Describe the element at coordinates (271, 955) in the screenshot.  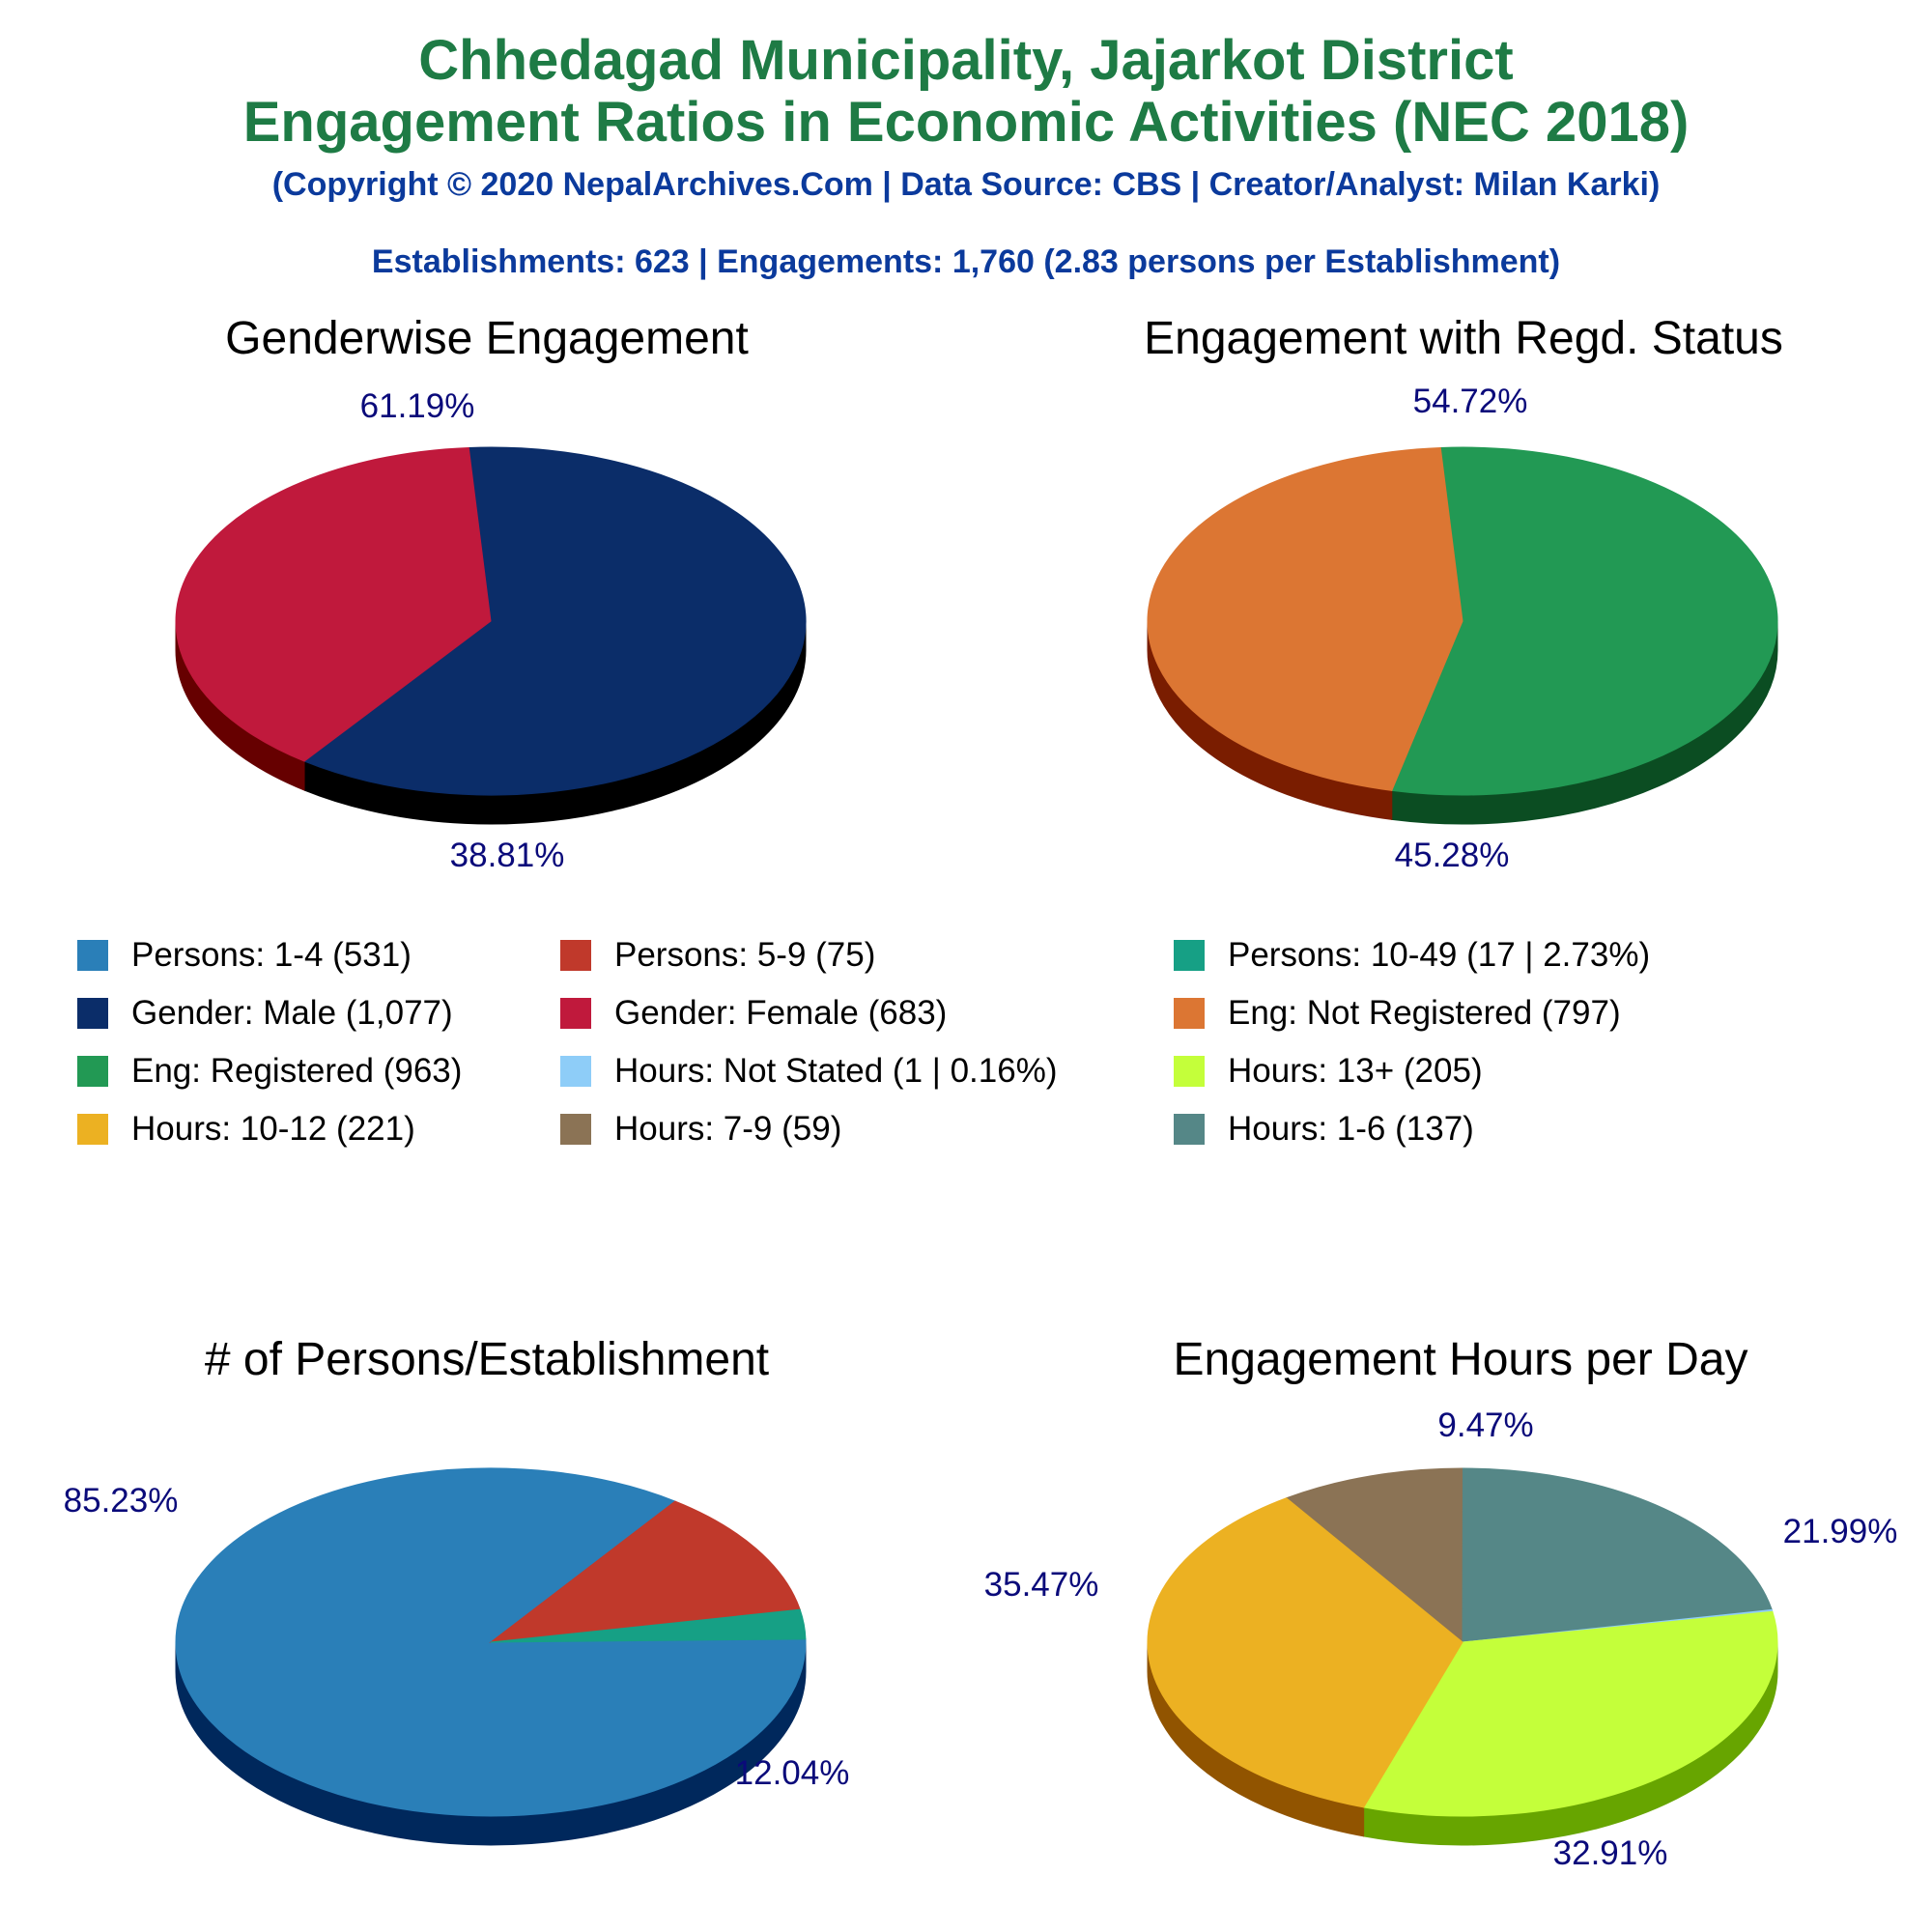
I see `legend-label: Persons: 1-4 (531)` at that location.